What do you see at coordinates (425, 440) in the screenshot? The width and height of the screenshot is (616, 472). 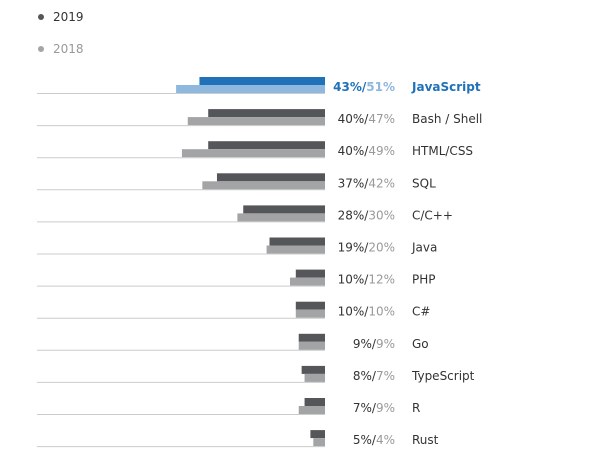 I see `category-label: Rust` at bounding box center [425, 440].